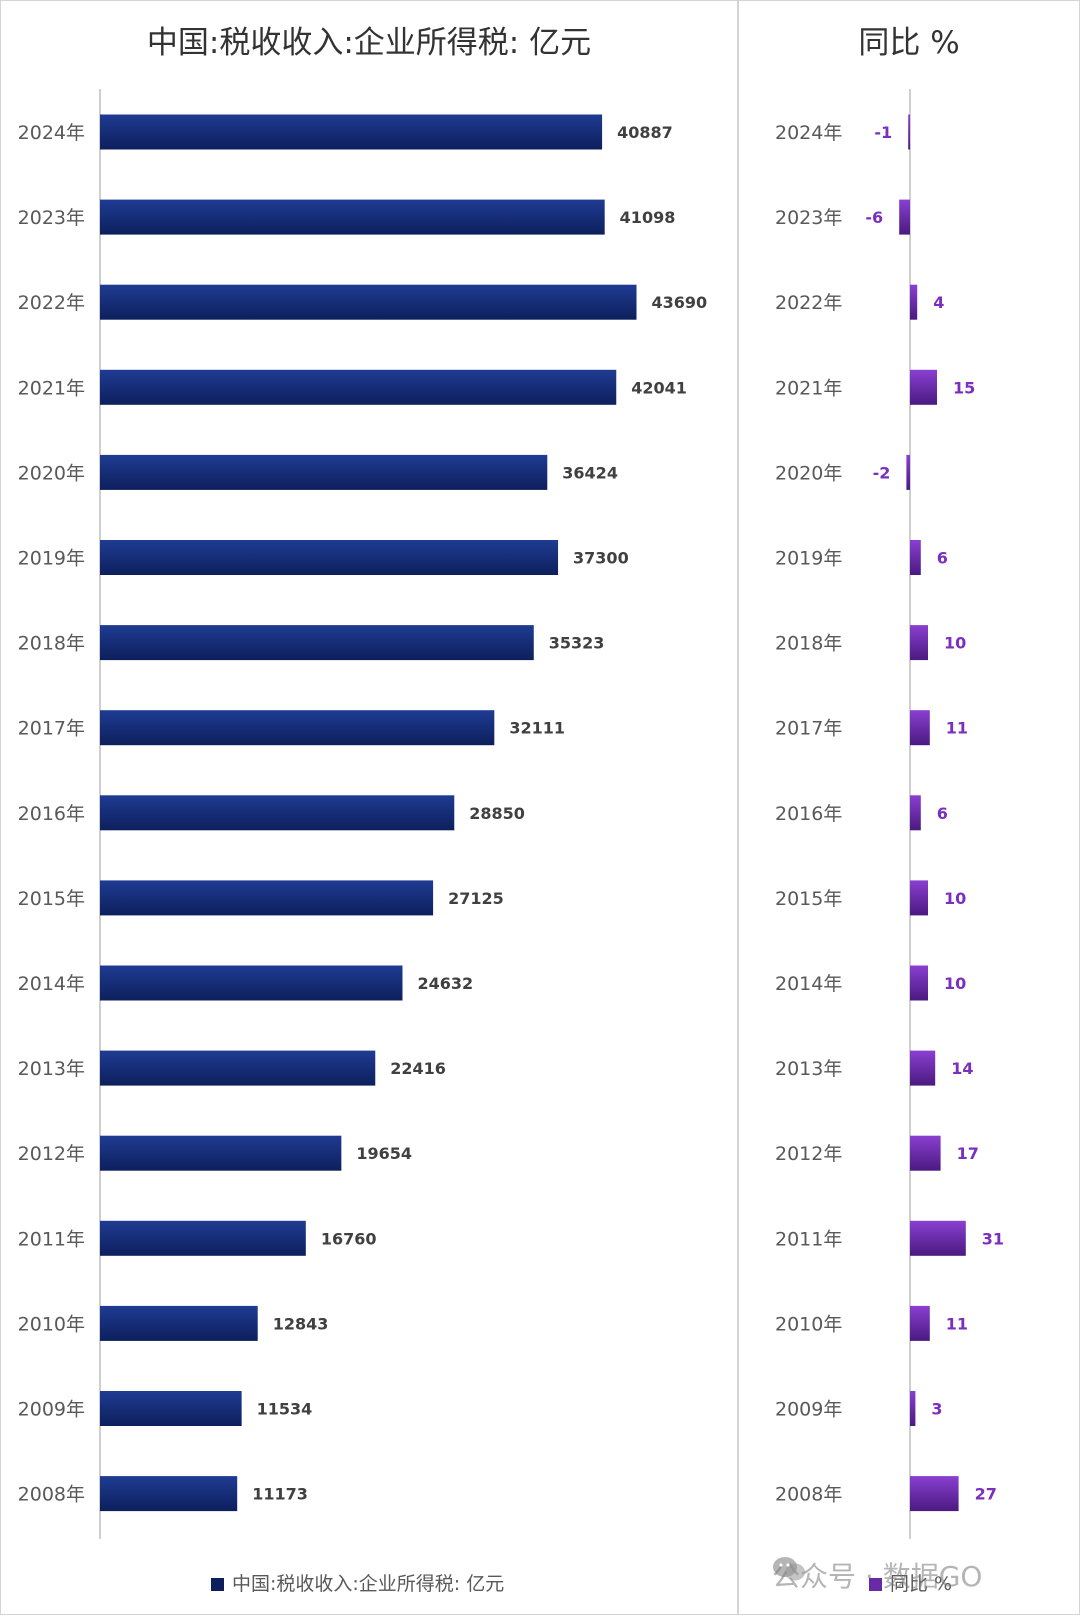  What do you see at coordinates (938, 302) in the screenshot?
I see `data-label: 4` at bounding box center [938, 302].